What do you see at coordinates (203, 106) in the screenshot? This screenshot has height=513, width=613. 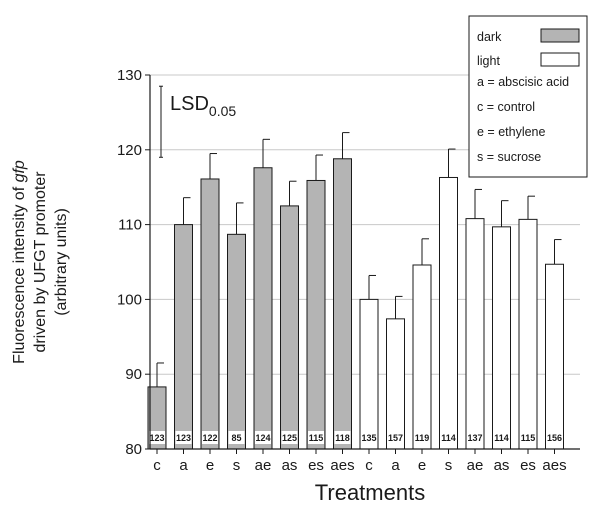 I see `lsd-label: LSD0.05` at bounding box center [203, 106].